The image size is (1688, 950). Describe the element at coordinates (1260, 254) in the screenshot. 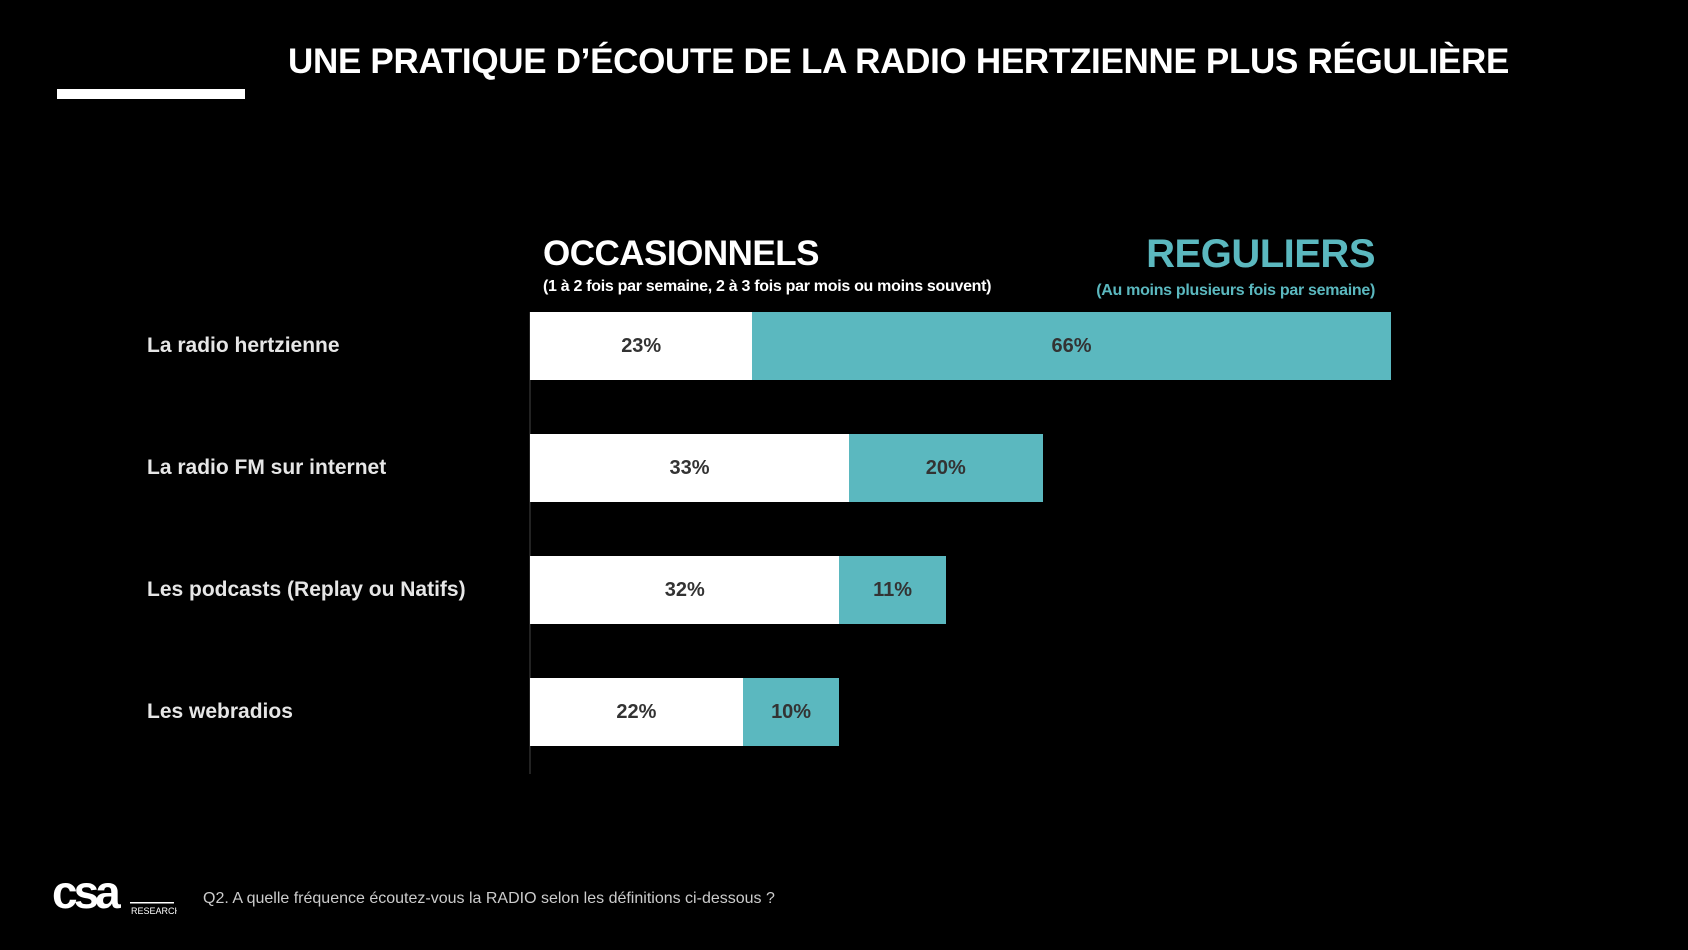

I see `legend-reguliers: REGULIERS` at that location.